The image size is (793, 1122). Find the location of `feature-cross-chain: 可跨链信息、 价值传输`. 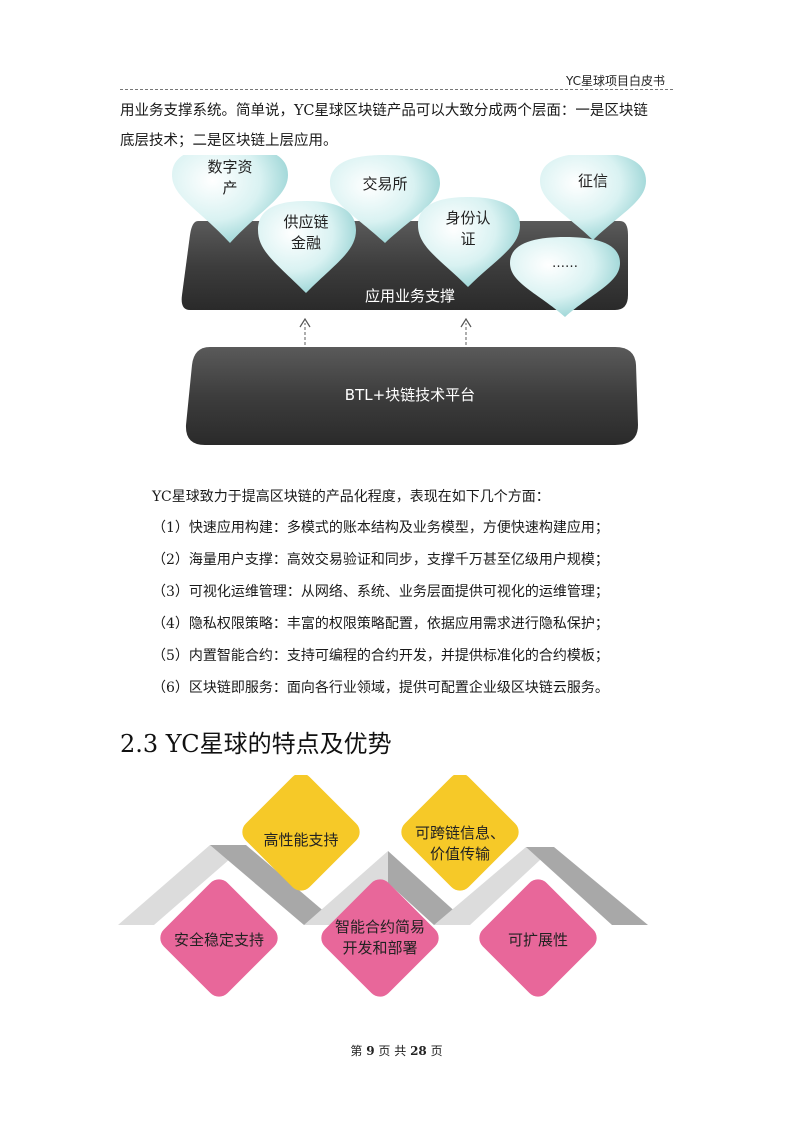

feature-cross-chain: 可跨链信息、 价值传输 is located at coordinates (460, 833).